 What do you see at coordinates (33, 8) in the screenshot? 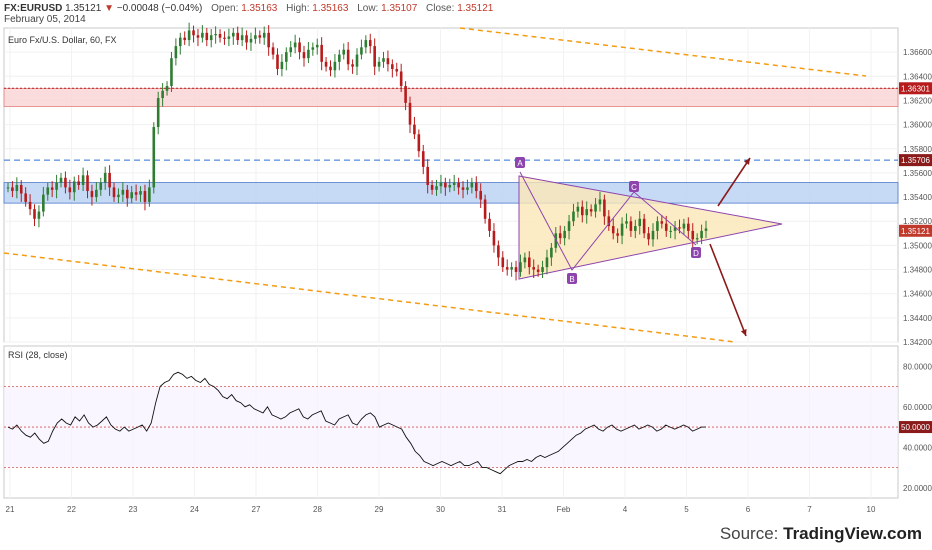
I see `symbol-name: FX:EURUSD` at bounding box center [33, 8].